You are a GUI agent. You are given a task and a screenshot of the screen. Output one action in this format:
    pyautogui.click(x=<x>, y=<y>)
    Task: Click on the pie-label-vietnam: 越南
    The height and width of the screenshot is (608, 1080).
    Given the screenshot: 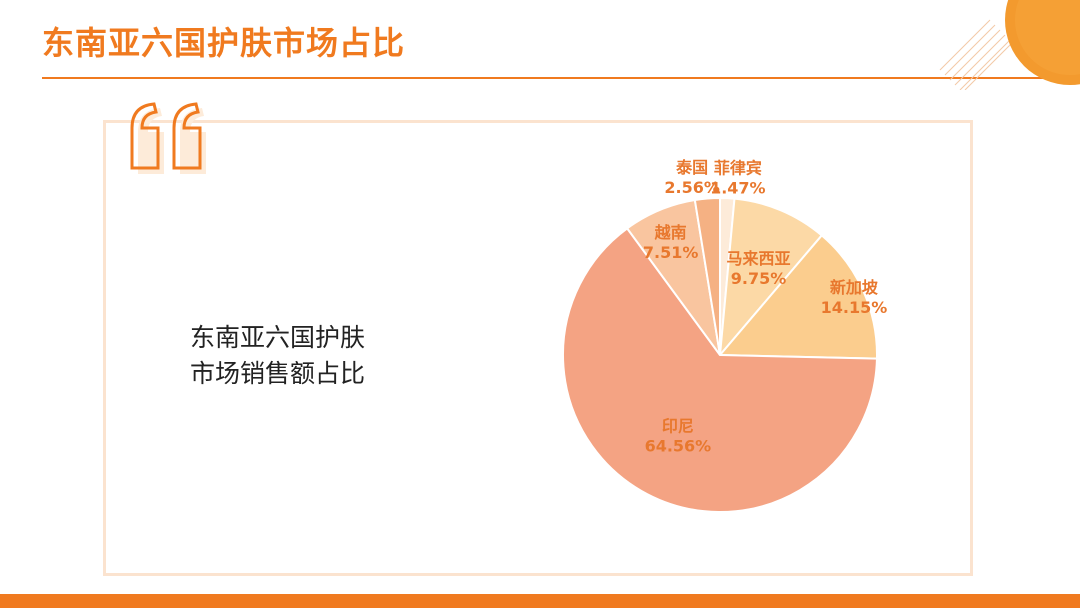 What is the action you would take?
    pyautogui.click(x=670, y=232)
    